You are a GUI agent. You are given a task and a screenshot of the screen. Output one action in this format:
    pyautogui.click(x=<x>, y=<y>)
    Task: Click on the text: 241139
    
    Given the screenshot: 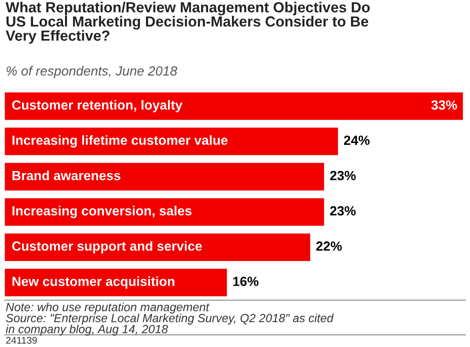 What is the action you would take?
    pyautogui.click(x=21, y=340)
    